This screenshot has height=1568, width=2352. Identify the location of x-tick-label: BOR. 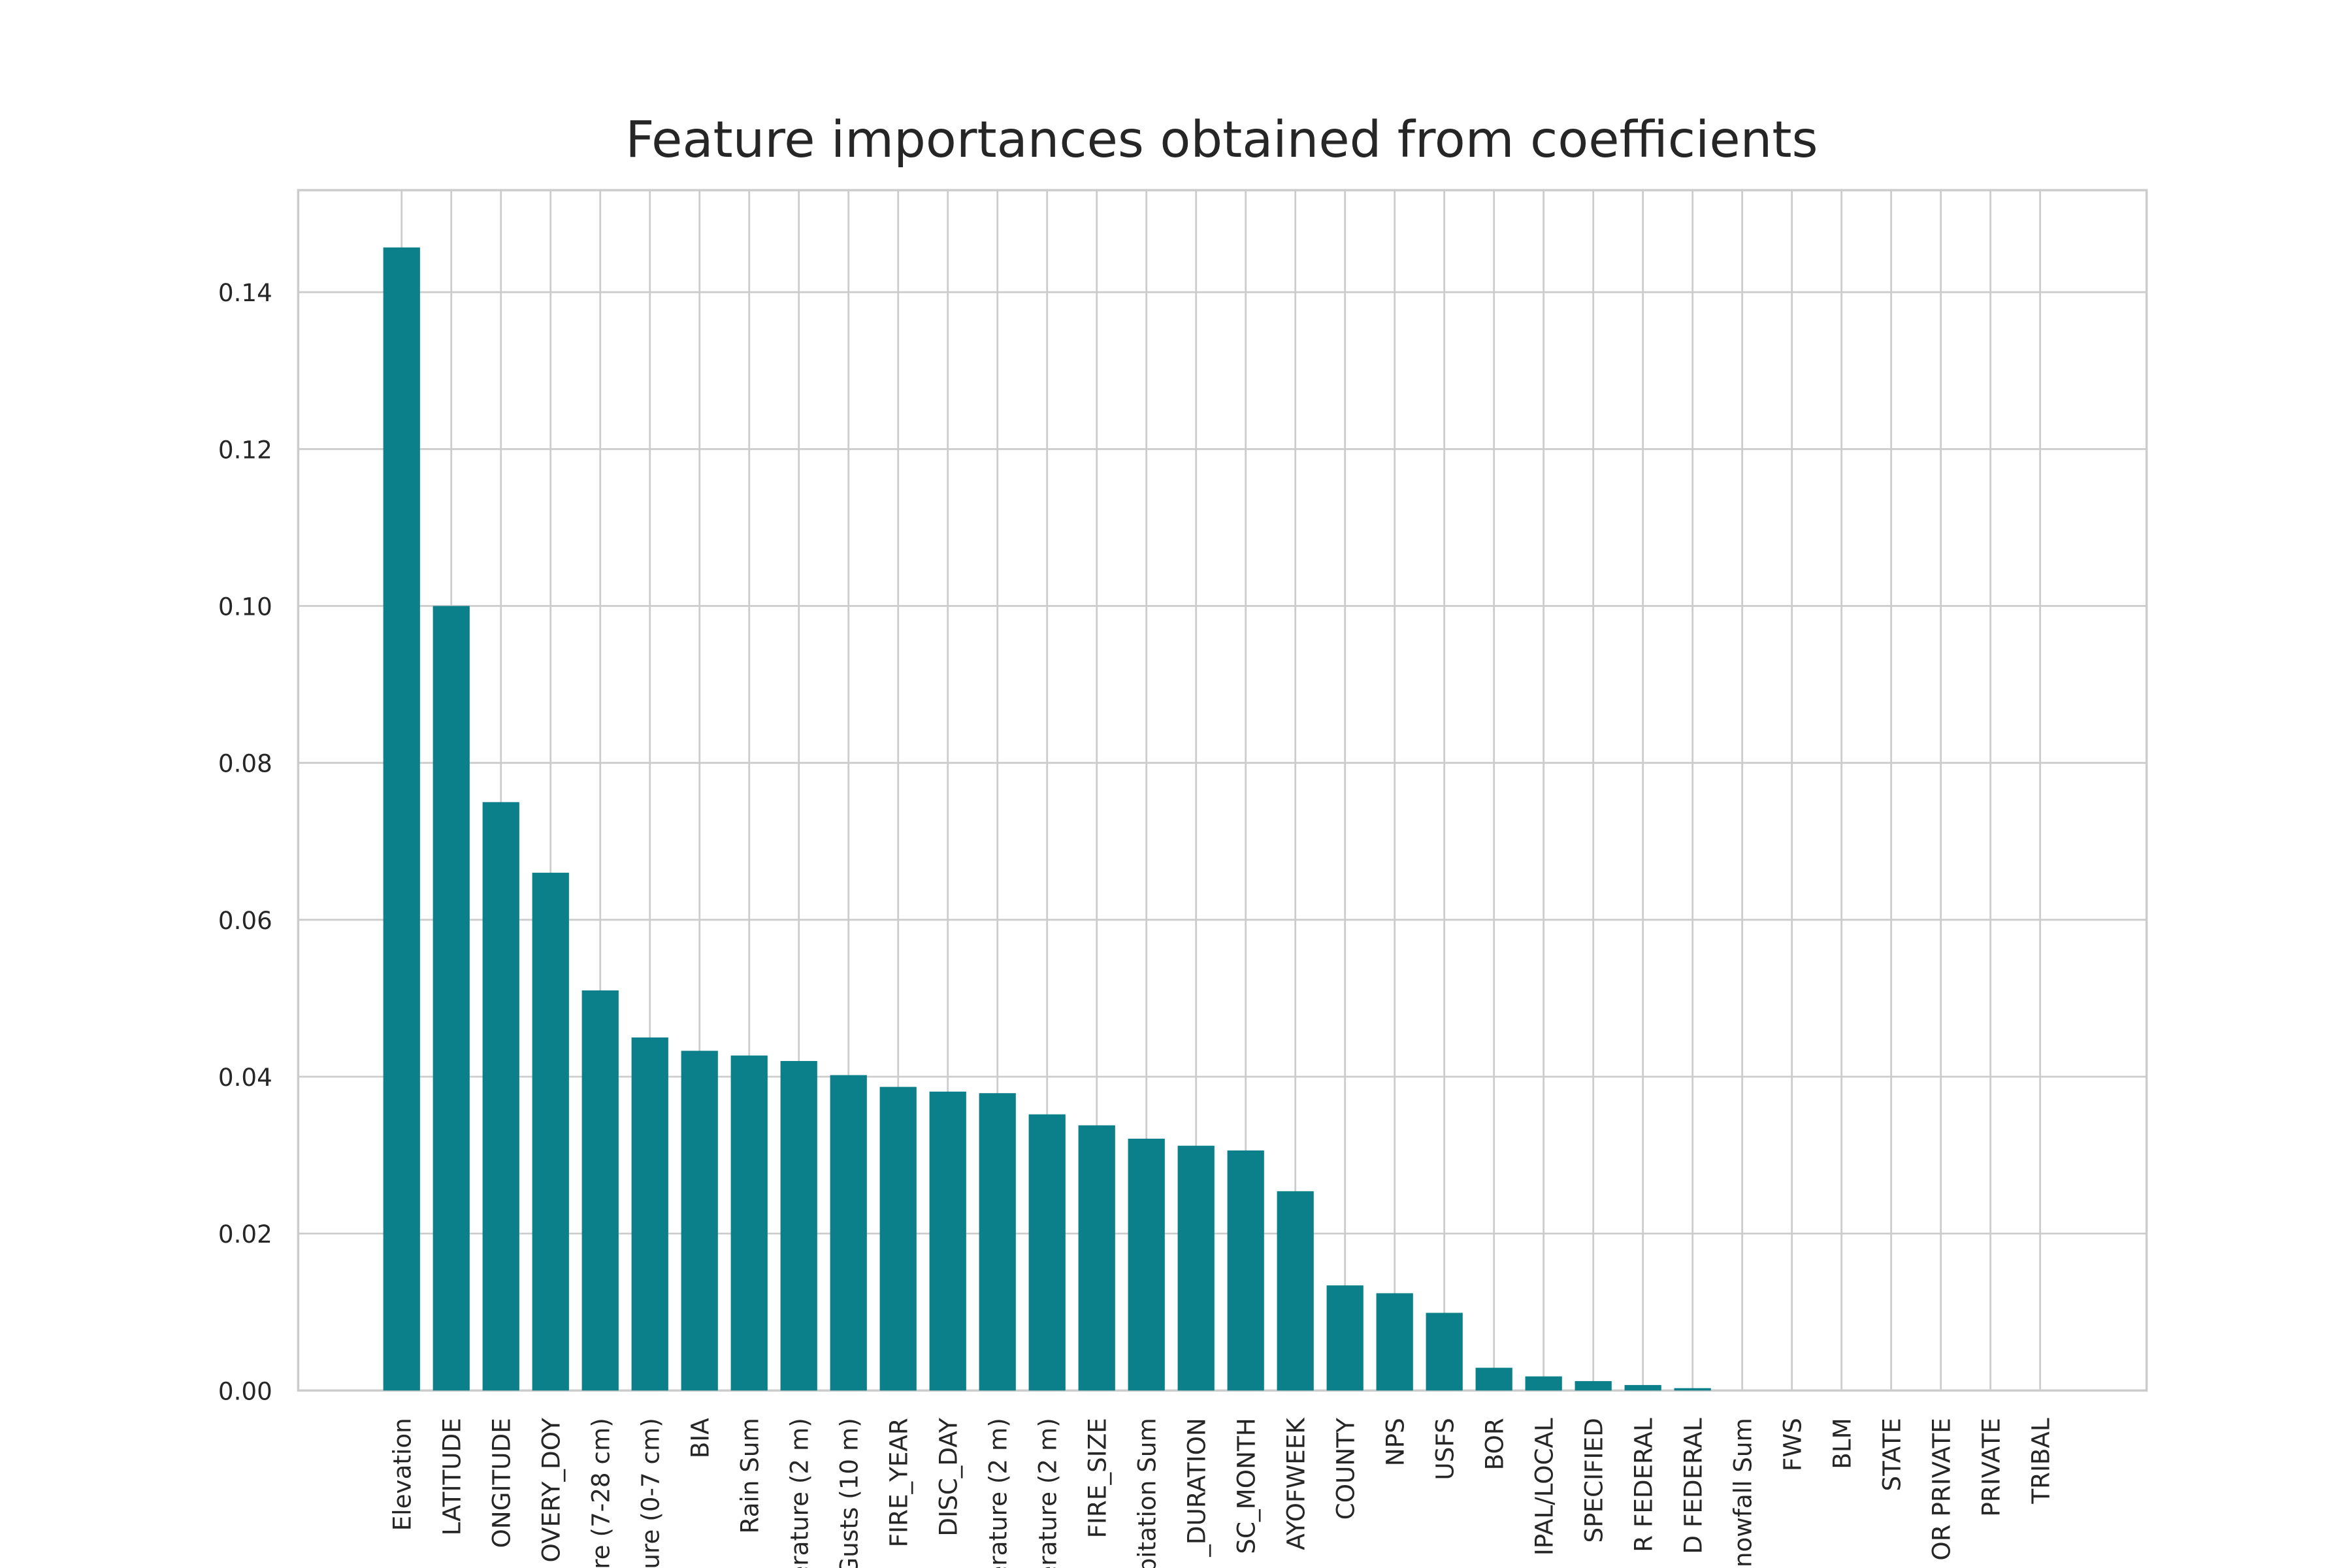
(1494, 1444).